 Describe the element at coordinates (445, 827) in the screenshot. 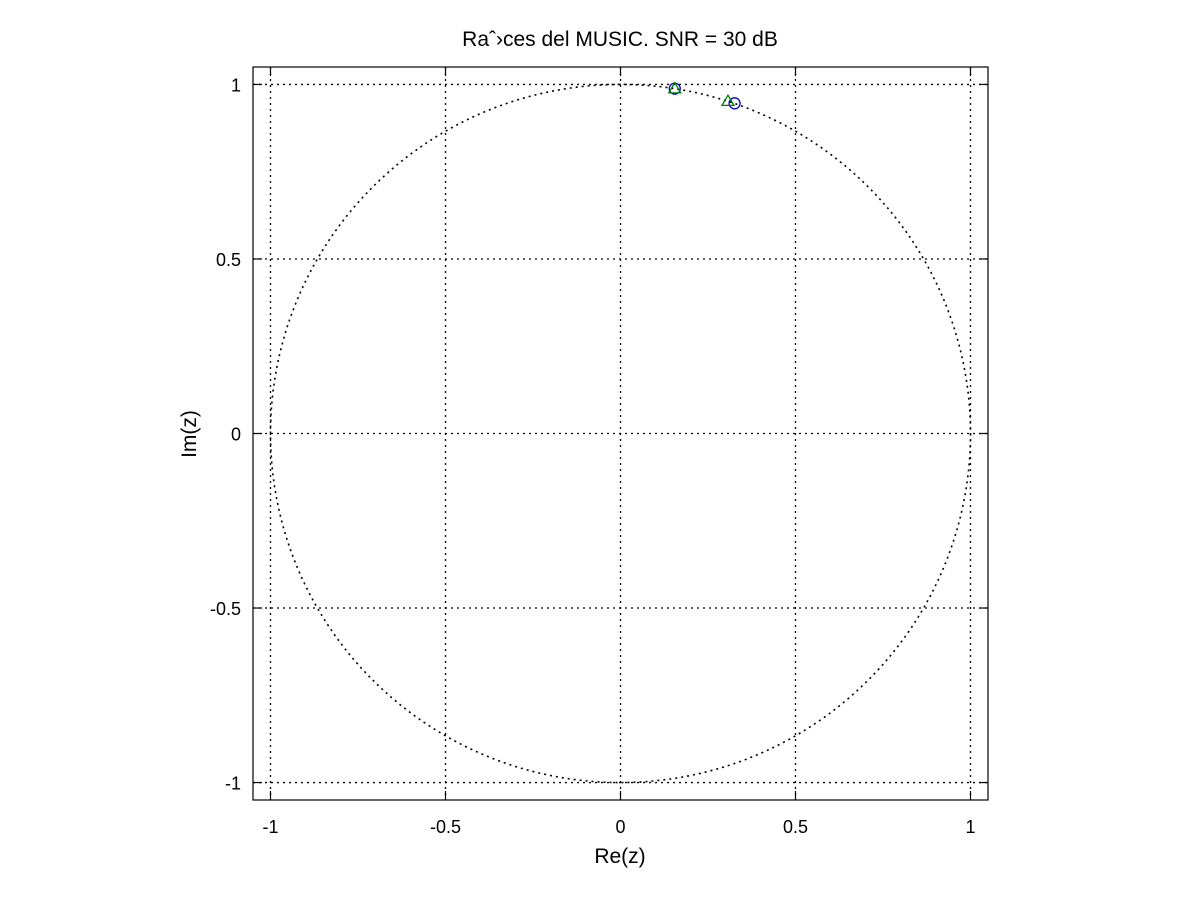

I see `x-tick-label: -0.5` at that location.